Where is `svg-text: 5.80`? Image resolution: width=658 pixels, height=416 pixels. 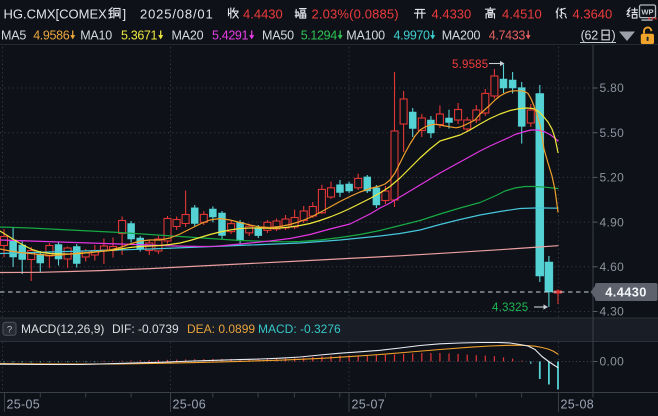 svg-text: 5.80 is located at coordinates (612, 88).